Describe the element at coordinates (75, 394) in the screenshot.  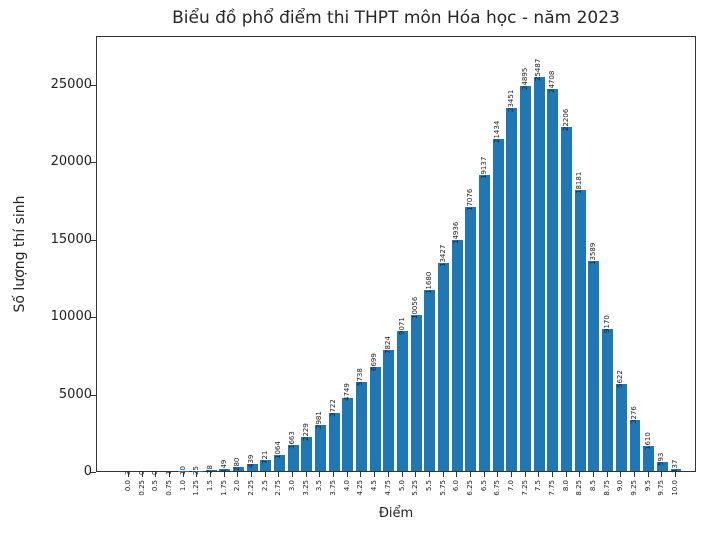
I see `y-tick-label: 5000` at that location.